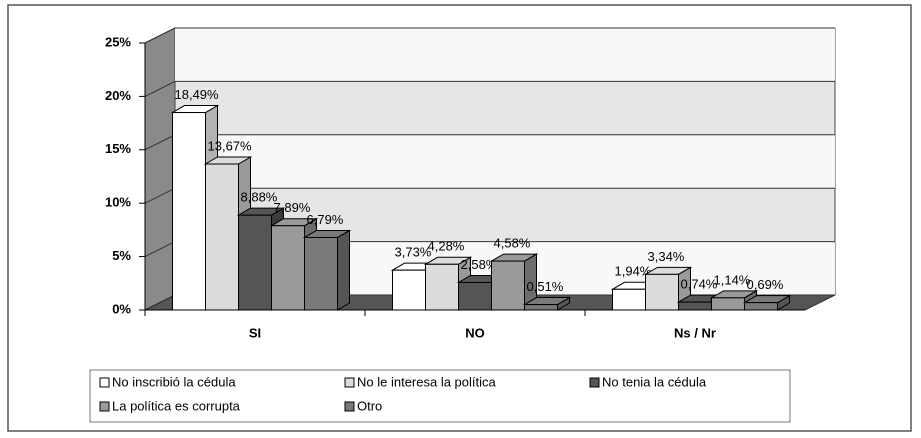 This screenshot has height=438, width=921. Describe the element at coordinates (121, 308) in the screenshot. I see `y-tick-label: 0%` at that location.